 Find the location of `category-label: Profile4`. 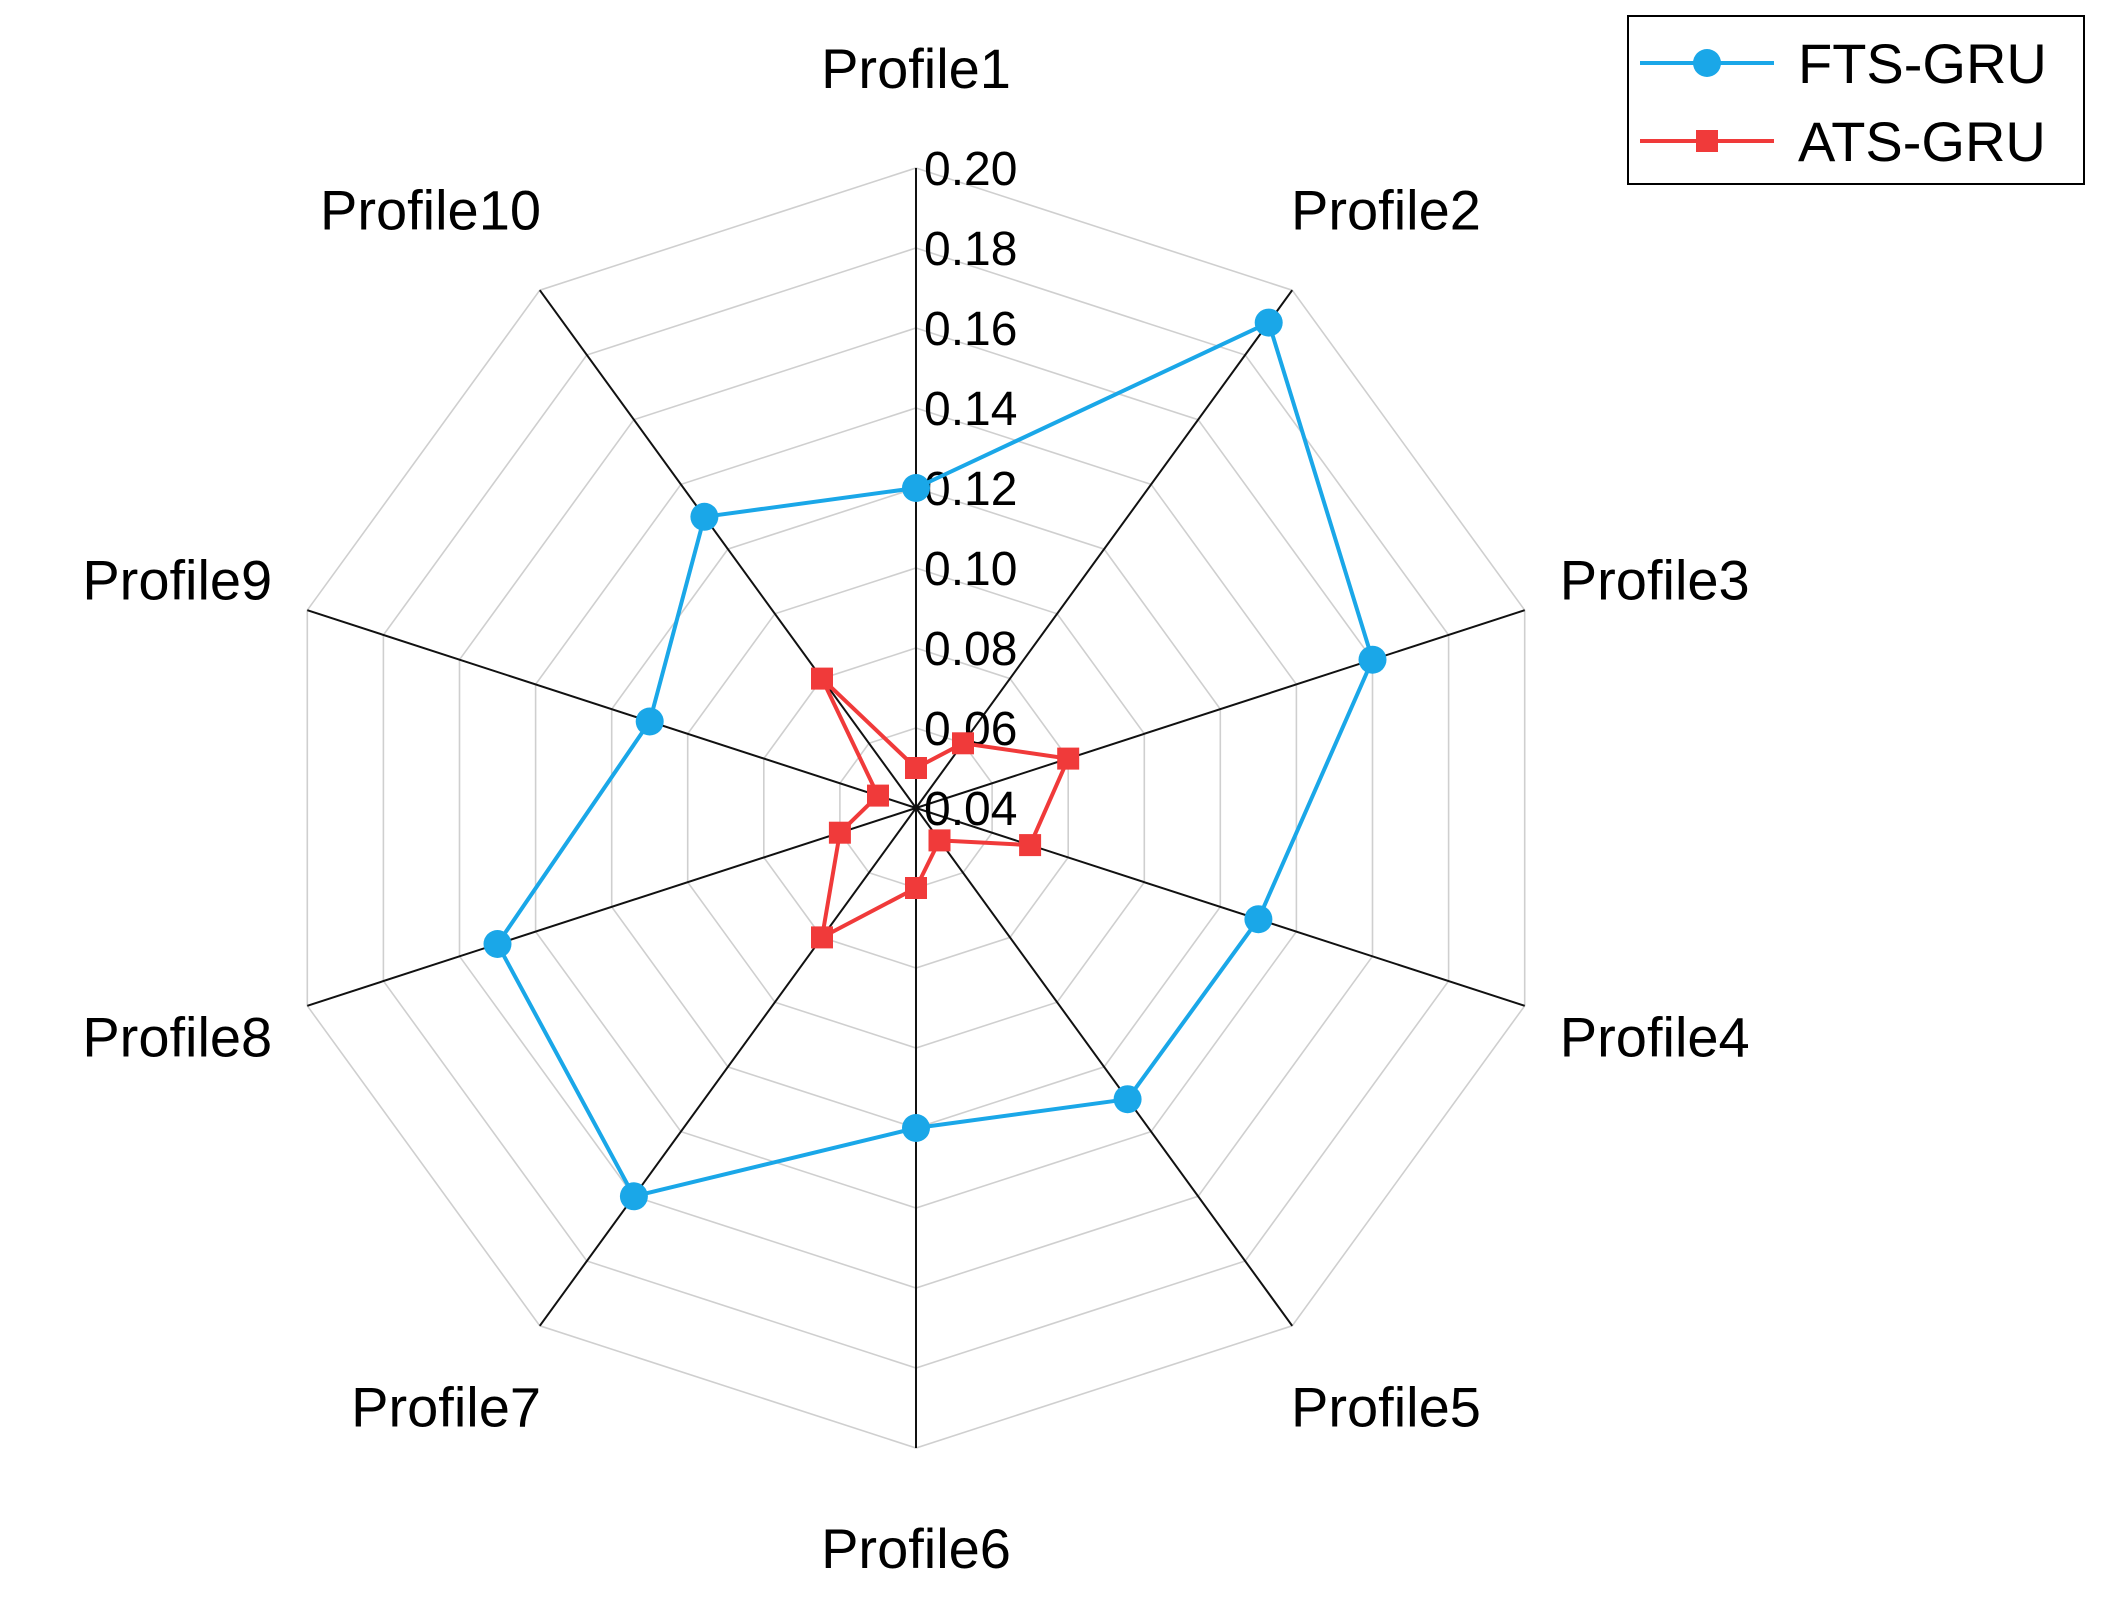

category-label: Profile4 is located at coordinates (1655, 1037).